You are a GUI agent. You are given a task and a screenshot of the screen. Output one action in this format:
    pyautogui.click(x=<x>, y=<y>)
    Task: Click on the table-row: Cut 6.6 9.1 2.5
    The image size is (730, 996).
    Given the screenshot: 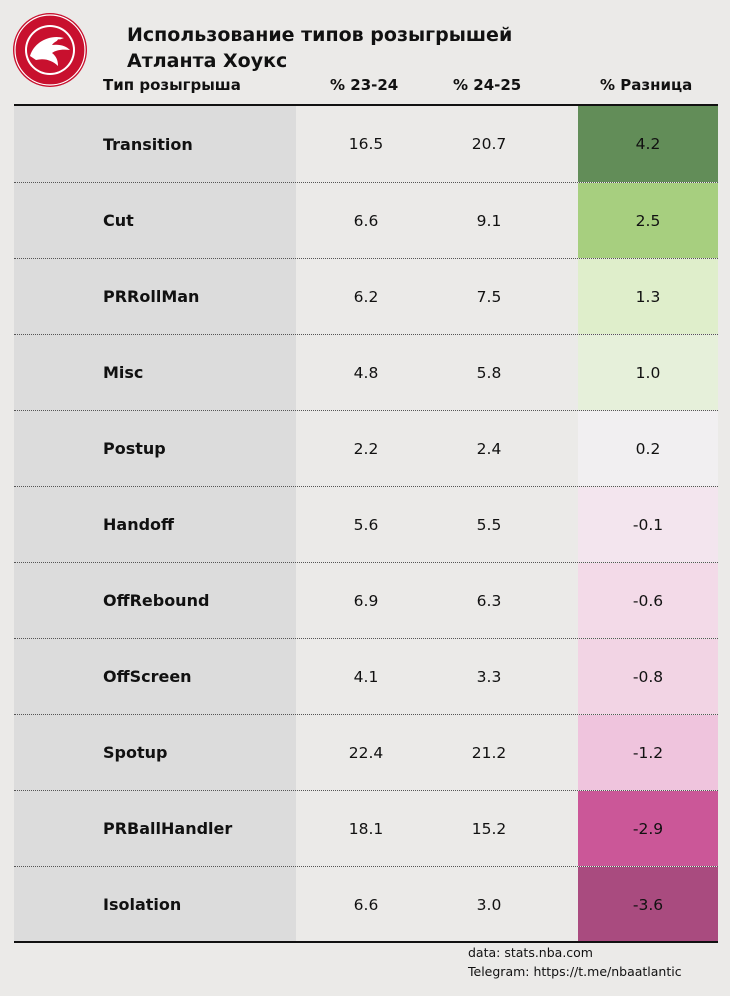 What is the action you would take?
    pyautogui.click(x=366, y=220)
    